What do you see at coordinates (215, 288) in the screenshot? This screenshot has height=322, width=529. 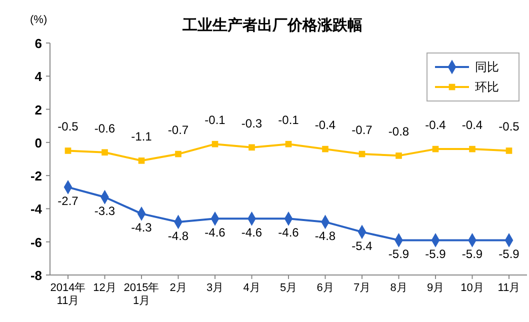 I see `x-tick-label: 3月` at bounding box center [215, 288].